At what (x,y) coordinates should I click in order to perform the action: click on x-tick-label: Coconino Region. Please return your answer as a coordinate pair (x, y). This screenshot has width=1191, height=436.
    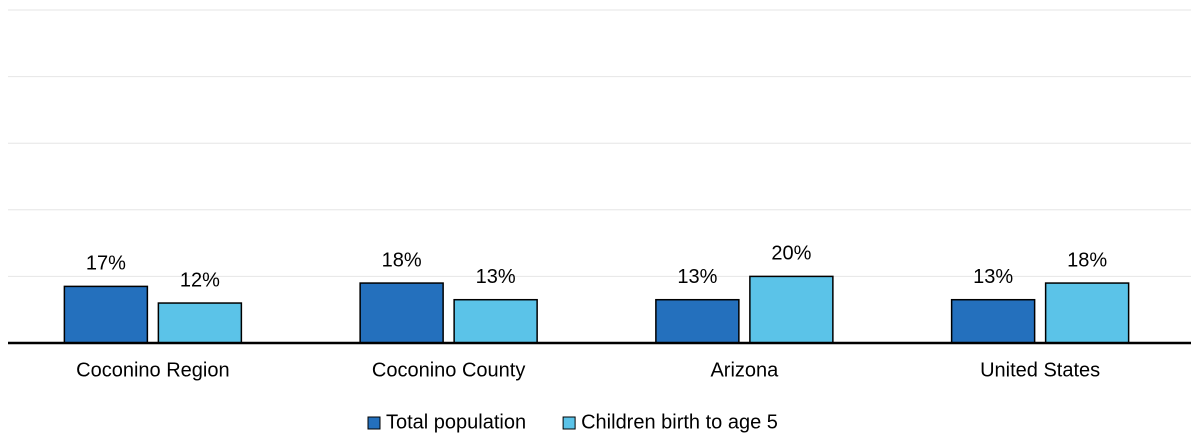
    Looking at the image, I should click on (152, 370).